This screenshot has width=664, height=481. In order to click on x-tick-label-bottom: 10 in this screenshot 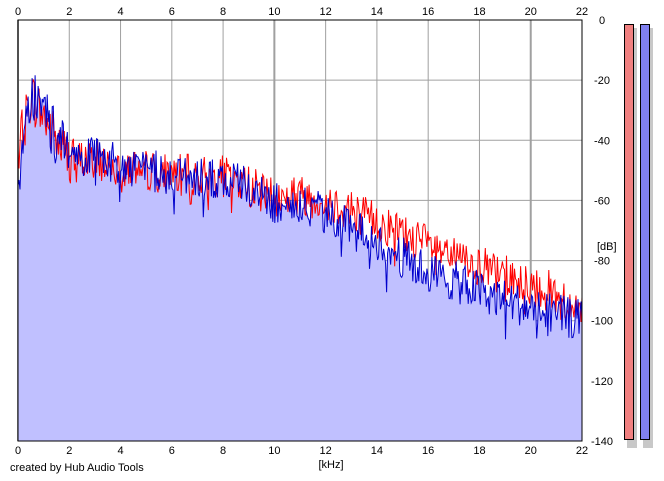, I will do `click(274, 451)`.